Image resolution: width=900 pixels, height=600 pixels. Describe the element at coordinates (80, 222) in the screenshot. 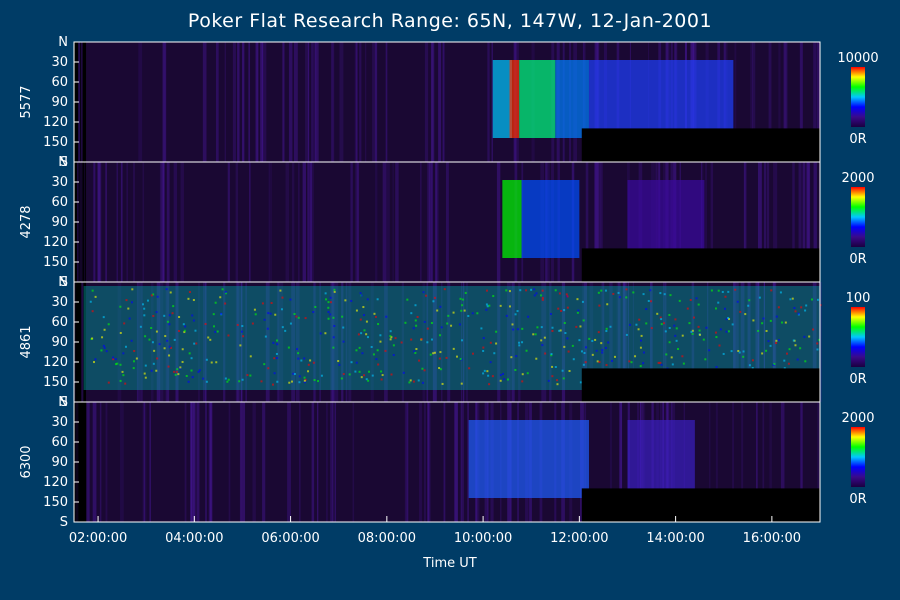

I see `panel-4278-nodata-start` at that location.